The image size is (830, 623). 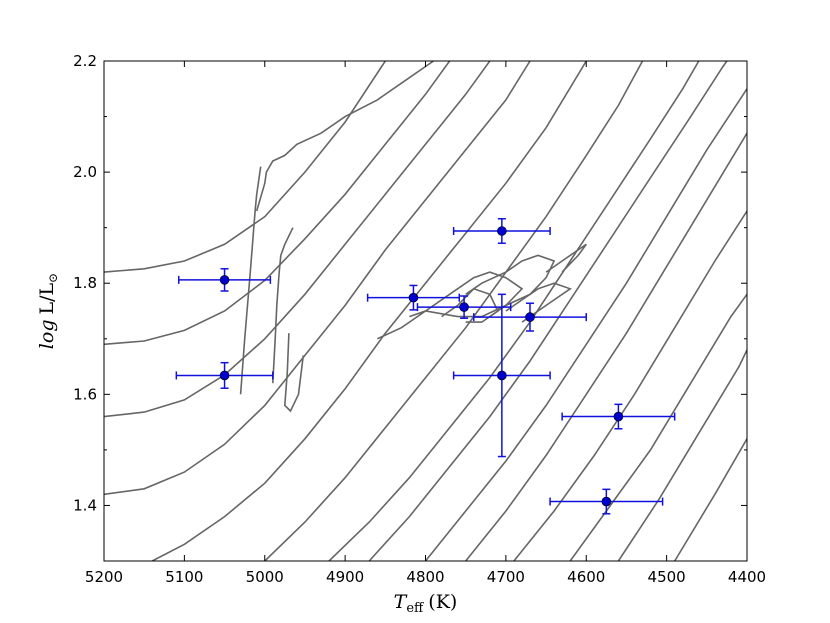 I want to click on x-tick-label: 4400, so click(x=747, y=577).